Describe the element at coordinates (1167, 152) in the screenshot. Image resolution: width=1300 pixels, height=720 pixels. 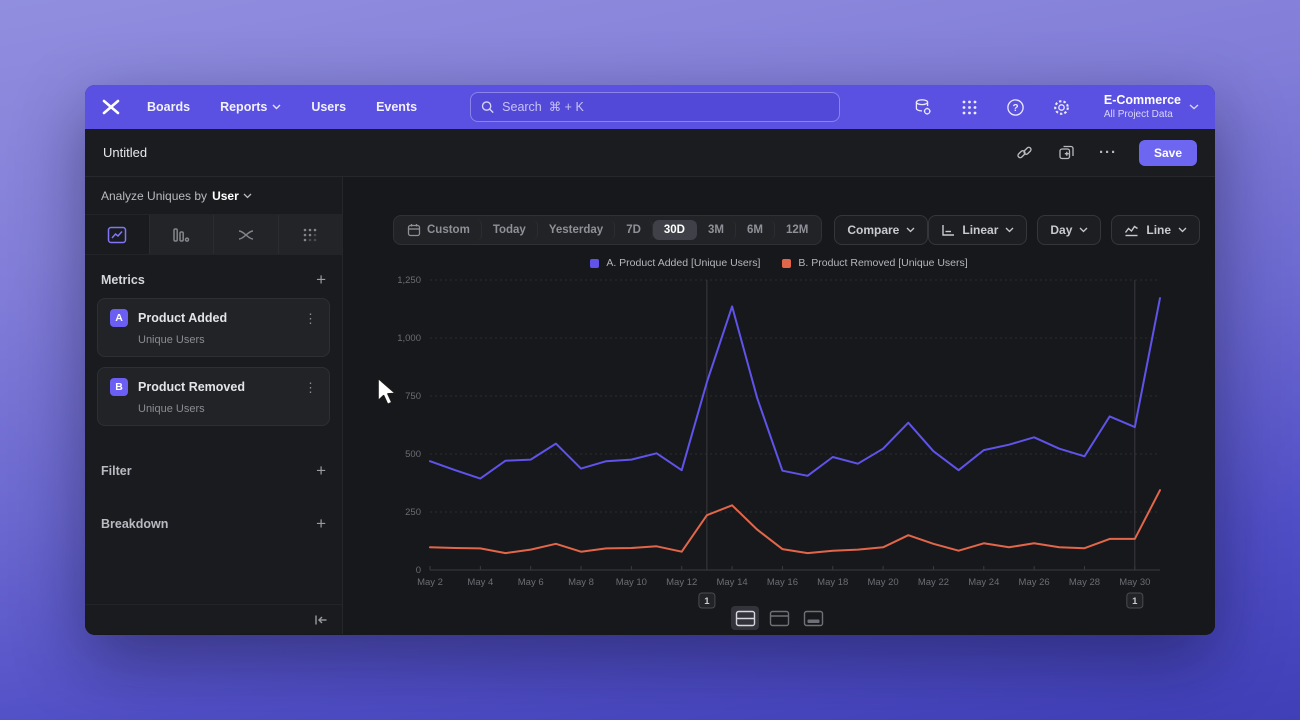
I see `save-button: Save` at that location.